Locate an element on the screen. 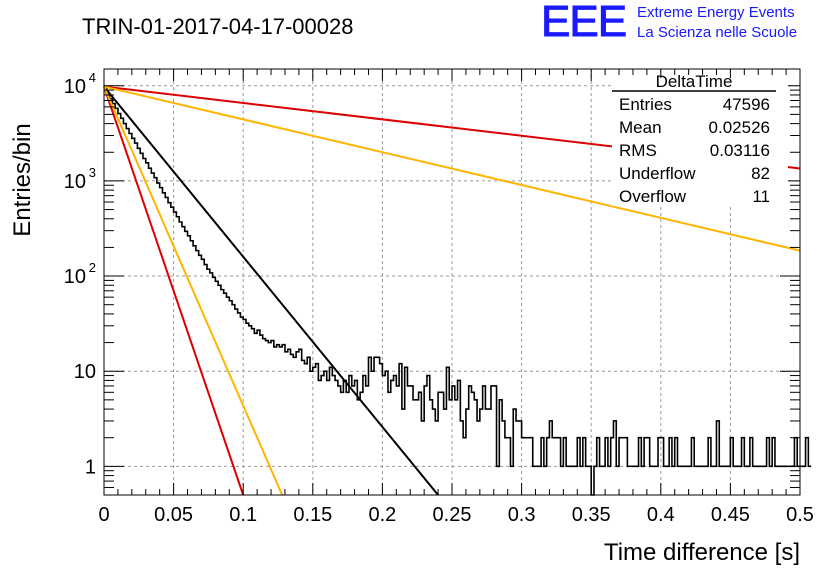 Image resolution: width=836 pixels, height=572 pixels. x-tick-label: 0.25 is located at coordinates (452, 515).